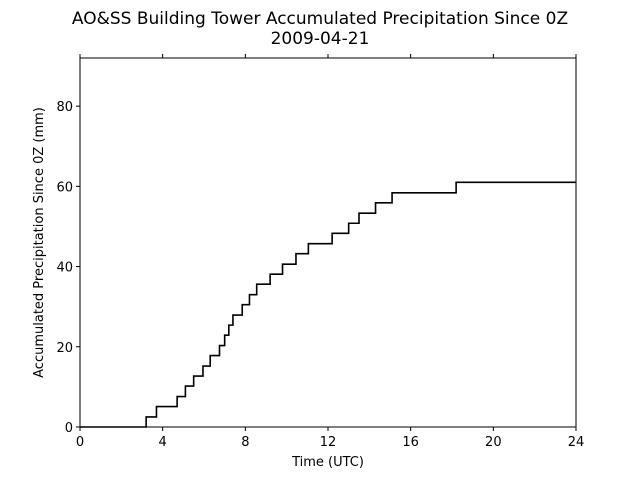 Image resolution: width=640 pixels, height=480 pixels. What do you see at coordinates (327, 462) in the screenshot?
I see `x-axis-label: Time (UTC)` at bounding box center [327, 462].